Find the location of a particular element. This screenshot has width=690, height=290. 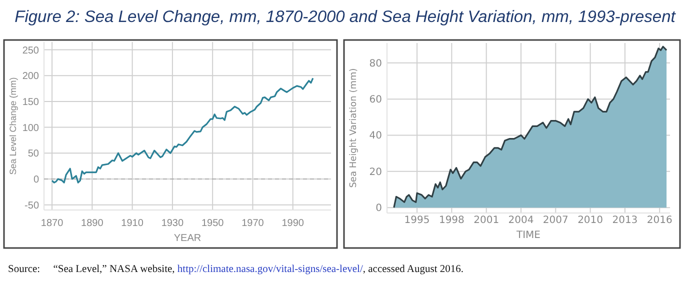

y-tick-label: 80 is located at coordinates (375, 64).